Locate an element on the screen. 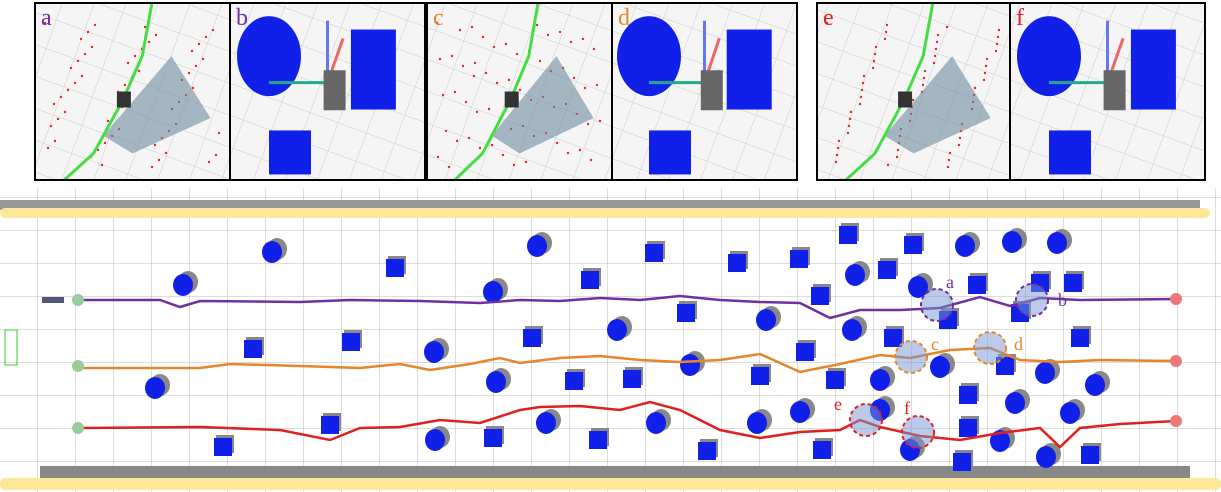 Image resolution: width=1221 pixels, height=492 pixels. panel-label: b is located at coordinates (242, 18).